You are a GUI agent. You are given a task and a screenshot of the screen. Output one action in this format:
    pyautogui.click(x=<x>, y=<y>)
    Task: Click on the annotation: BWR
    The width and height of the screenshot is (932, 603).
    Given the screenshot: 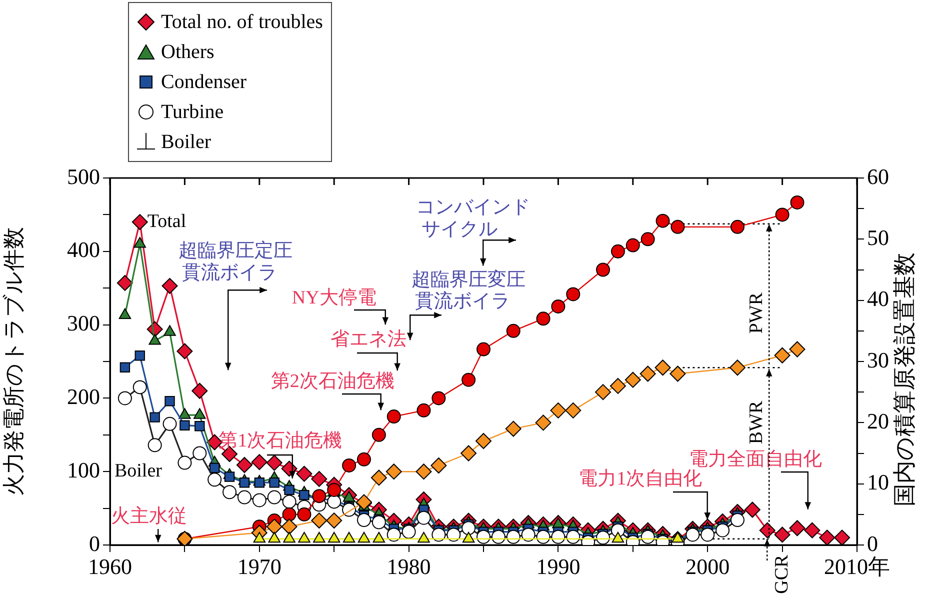 What is the action you would take?
    pyautogui.click(x=756, y=422)
    